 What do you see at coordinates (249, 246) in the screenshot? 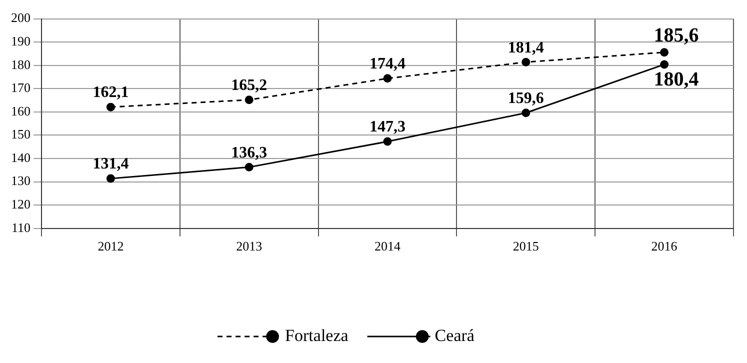
I see `x-tick-label: 2013` at bounding box center [249, 246].